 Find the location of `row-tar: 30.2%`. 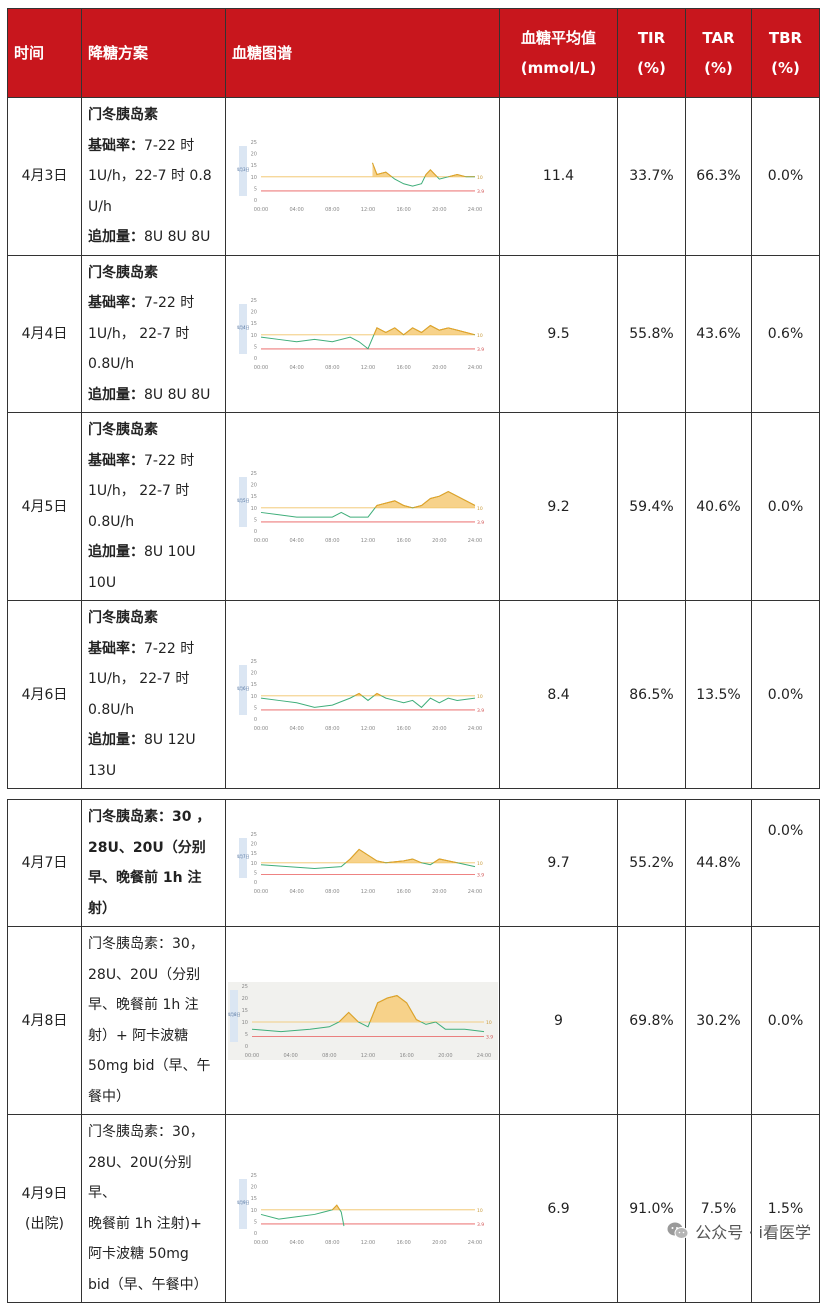

row-tar: 30.2% is located at coordinates (718, 1020).